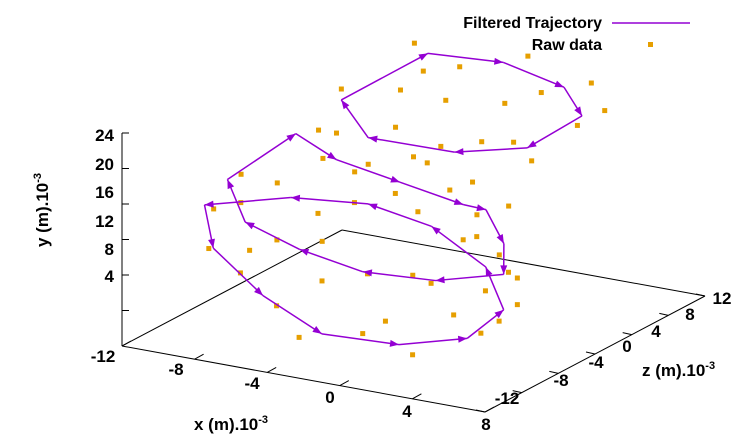  Describe the element at coordinates (485, 424) in the screenshot. I see `x-tick-label: 8` at that location.